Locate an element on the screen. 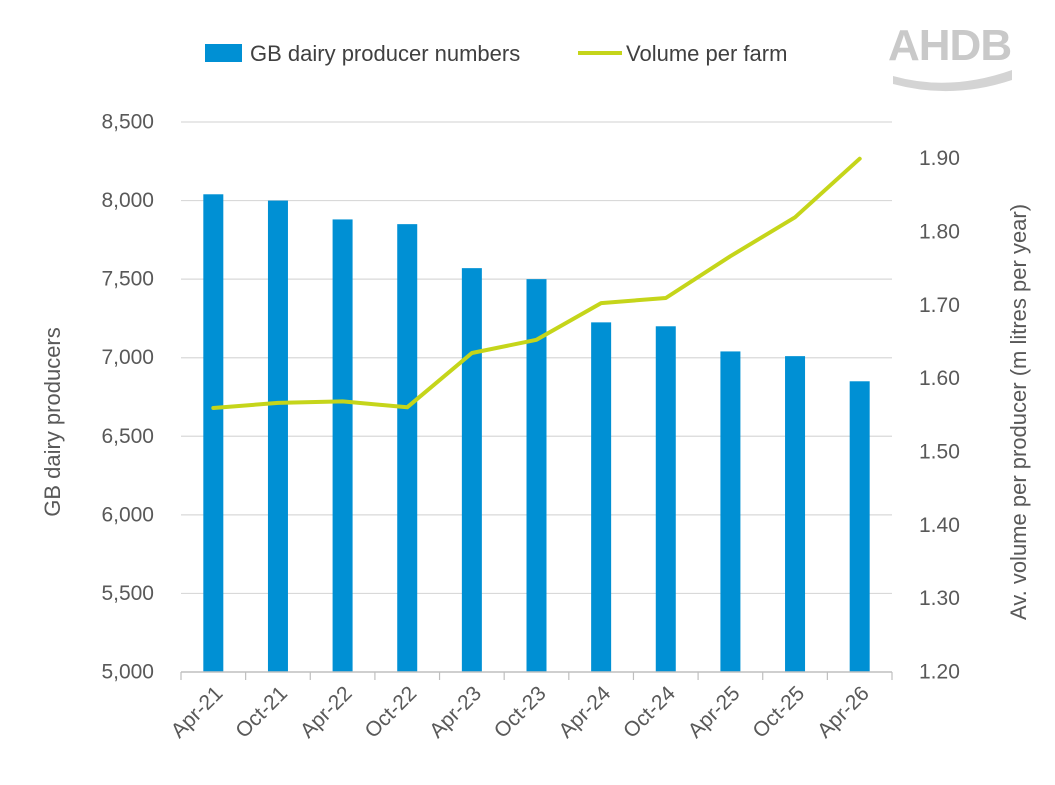  legend-label-line: Volume per farm is located at coordinates (706, 53).